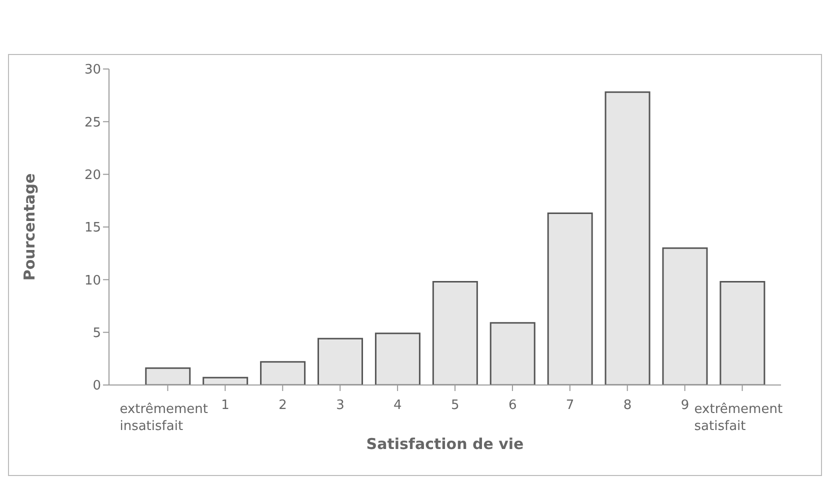  Describe the element at coordinates (96, 386) in the screenshot. I see `y-tick-label: 0` at that location.